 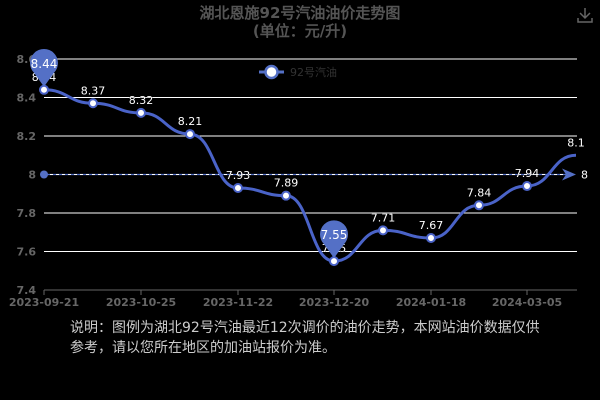 What do you see at coordinates (334, 235) in the screenshot?
I see `svg-text: 7.55` at bounding box center [334, 235].